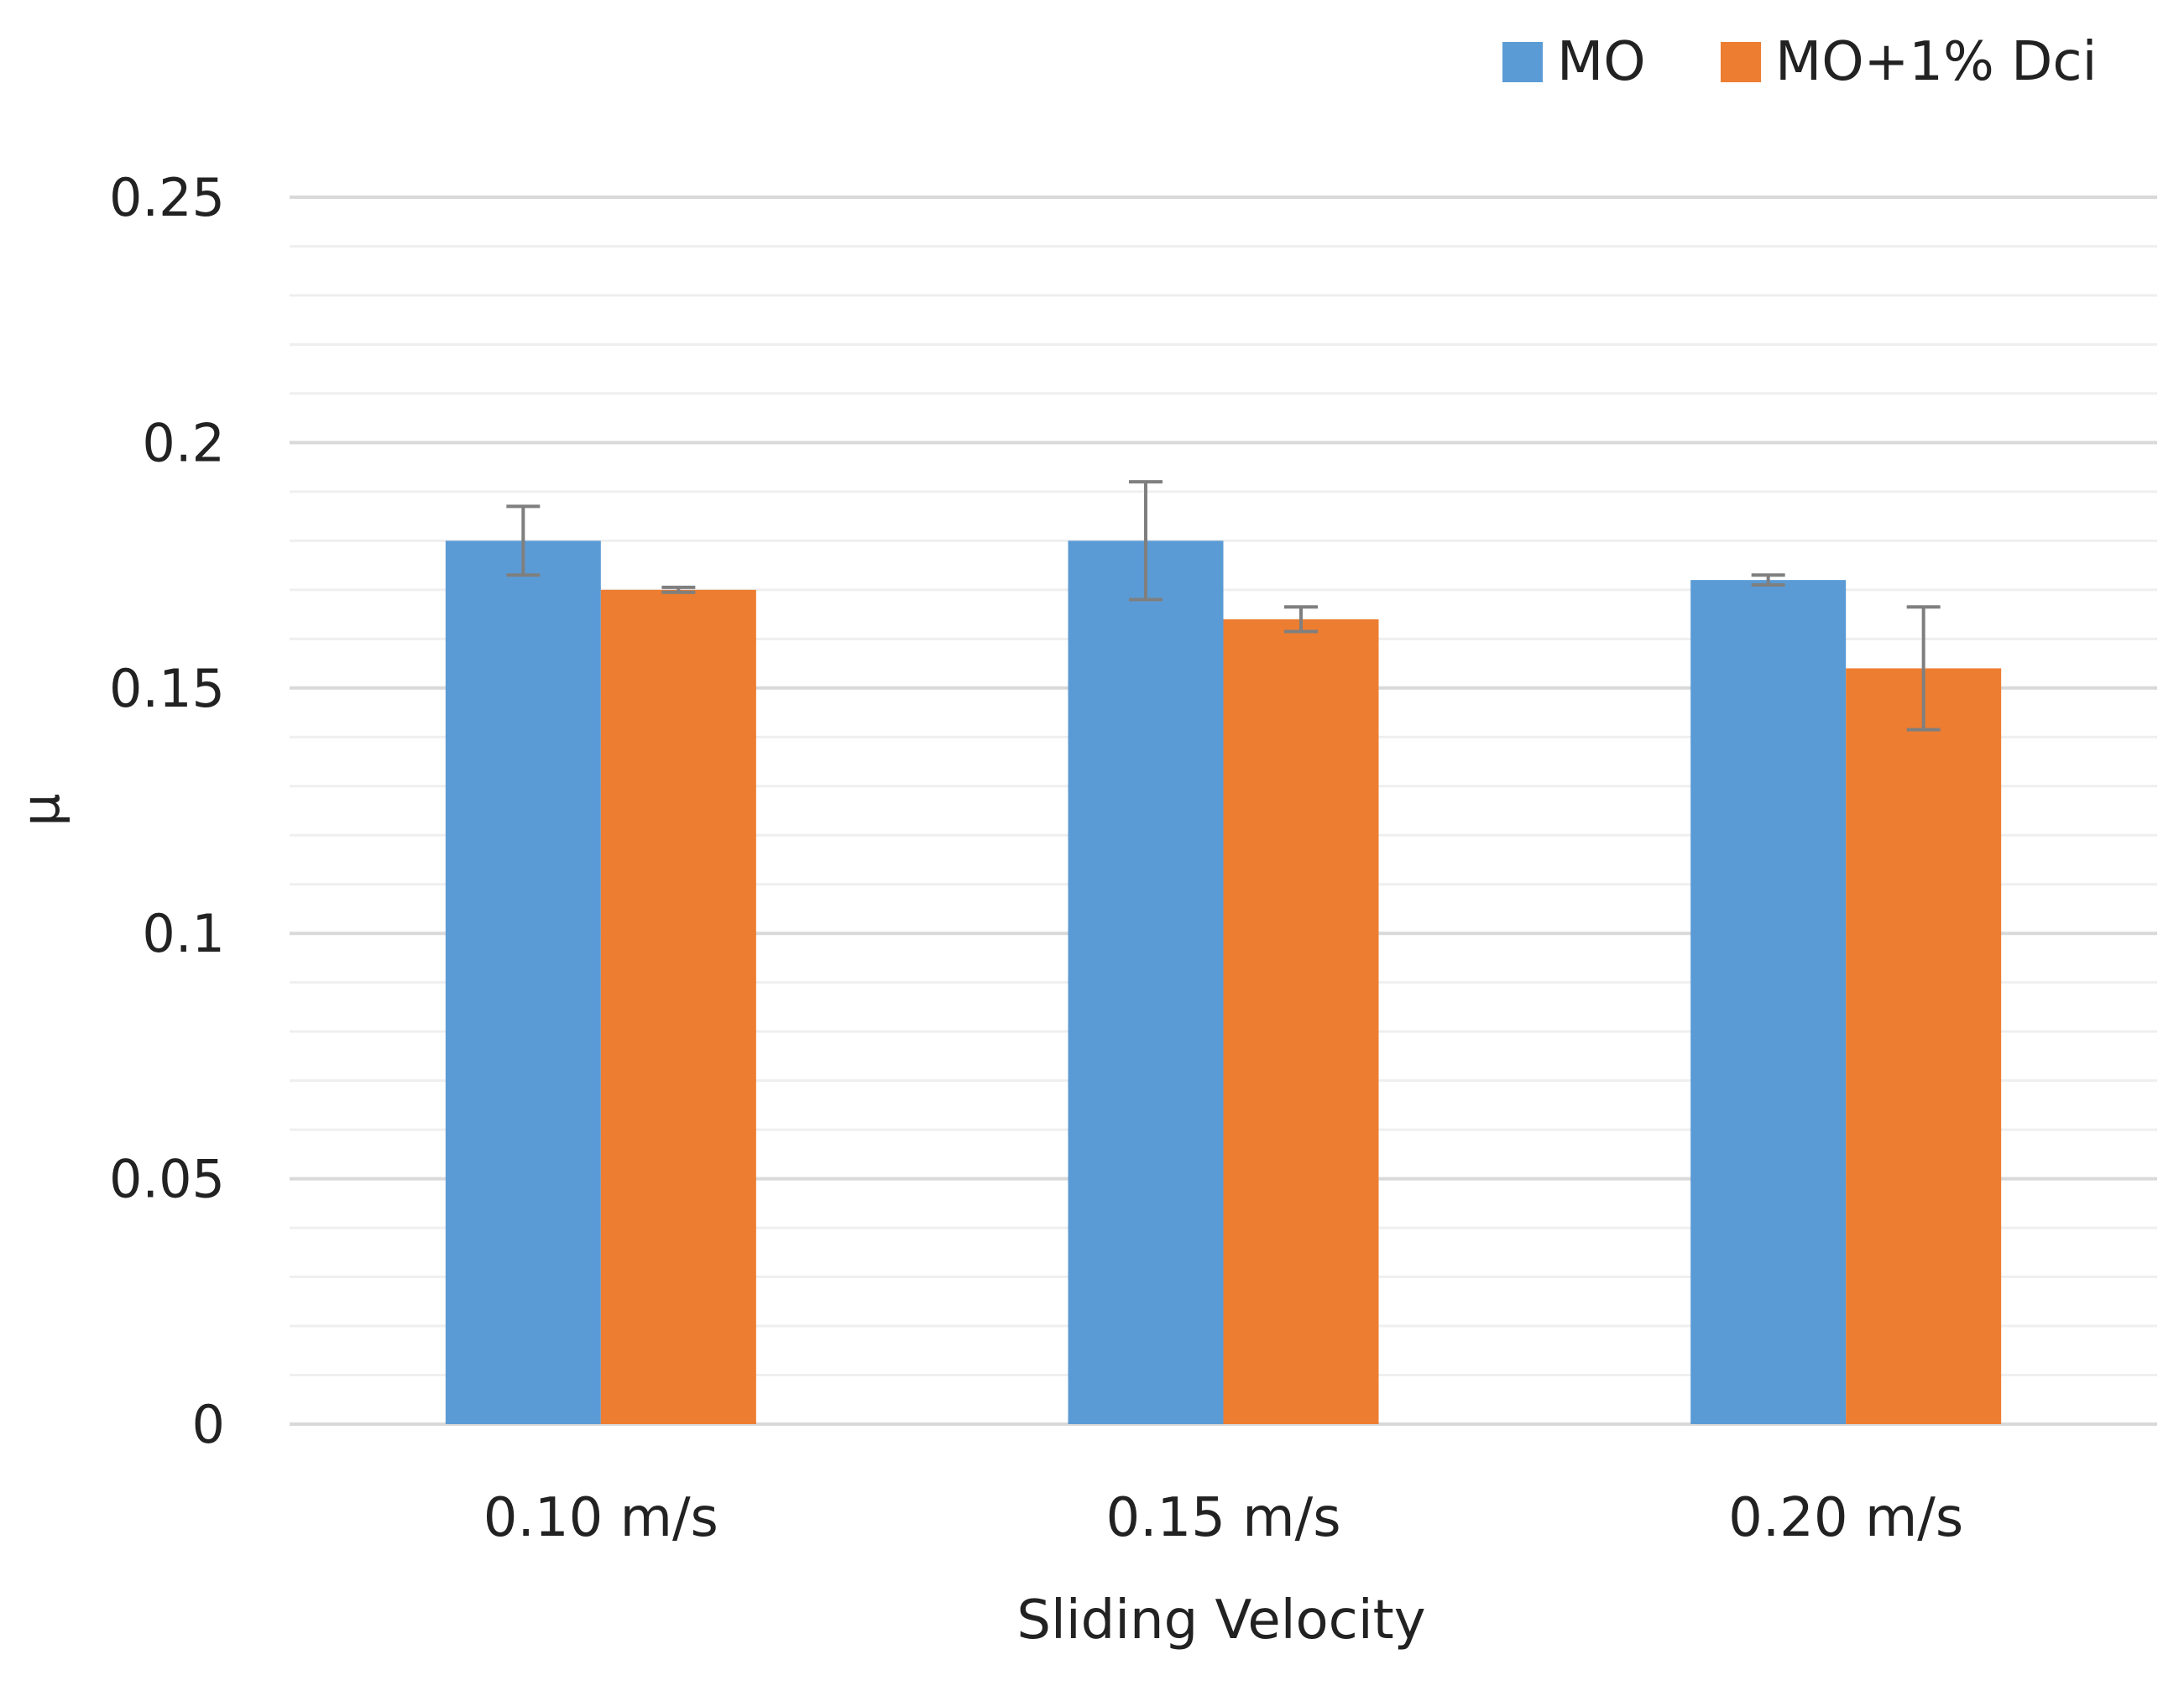 The height and width of the screenshot is (1691, 2184). I want to click on y-tick-label: 0.1, so click(184, 933).